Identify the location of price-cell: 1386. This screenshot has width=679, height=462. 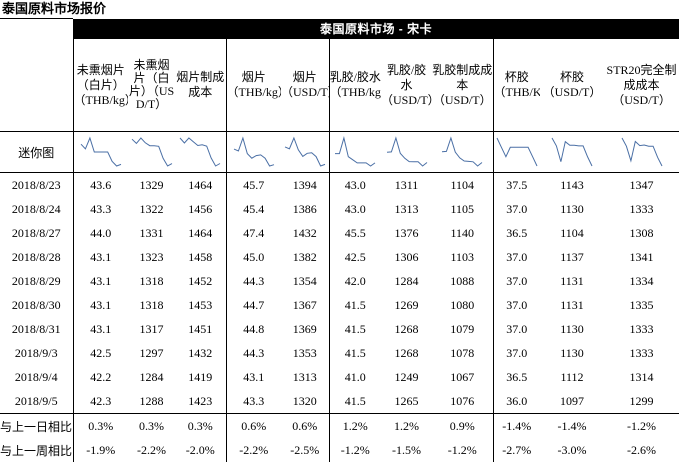
(304, 208).